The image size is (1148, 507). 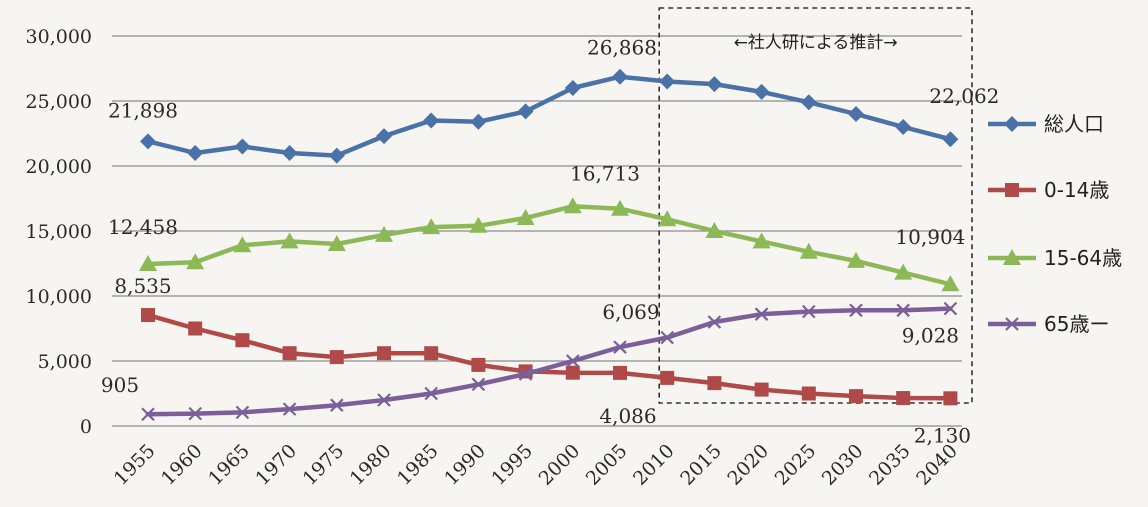 What do you see at coordinates (816, 43) in the screenshot?
I see `forecast-label: ←社人研による推計→` at bounding box center [816, 43].